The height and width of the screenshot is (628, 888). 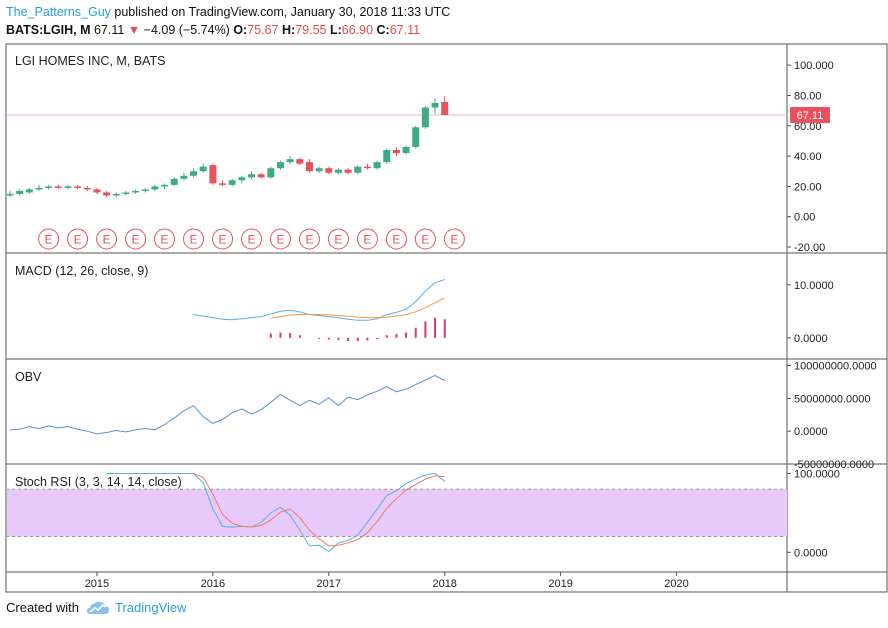 I want to click on last-price-tag, so click(x=810, y=114).